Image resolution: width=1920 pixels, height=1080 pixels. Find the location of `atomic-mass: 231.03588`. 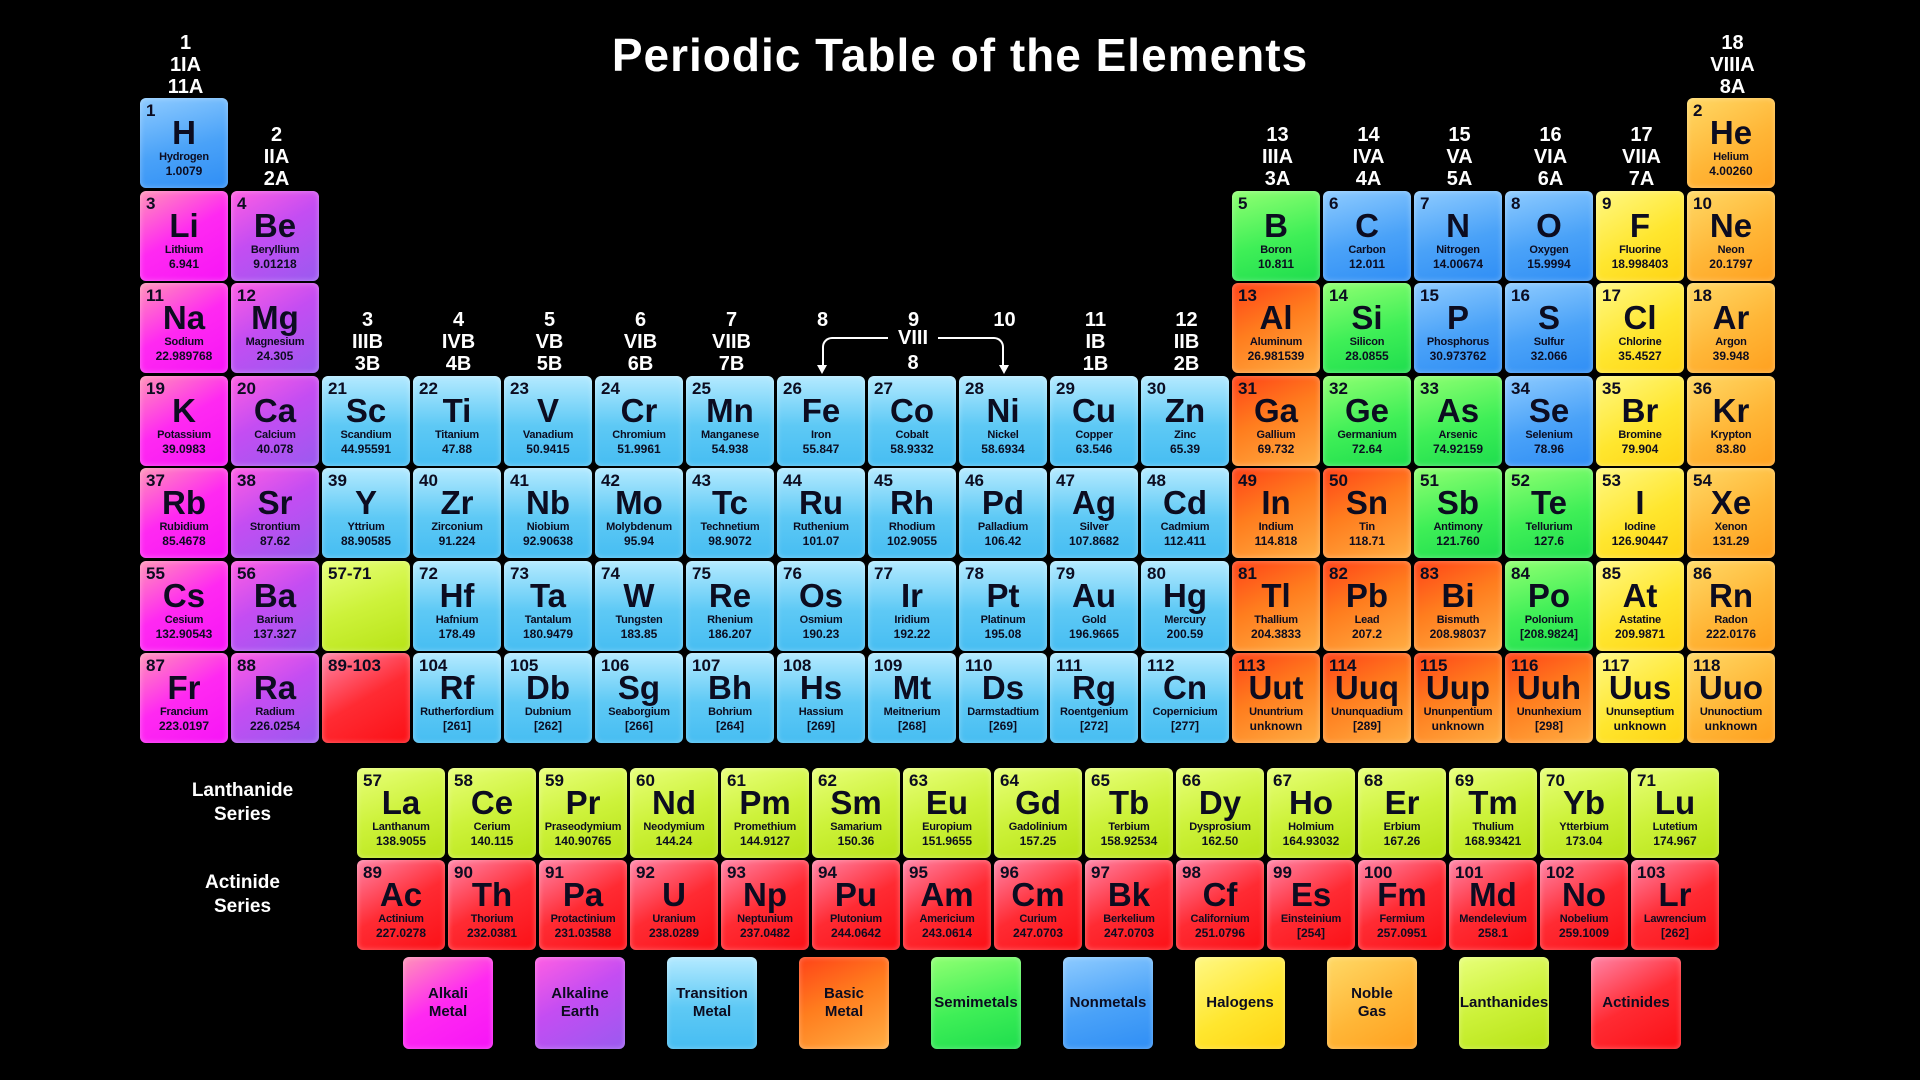

atomic-mass: 231.03588 is located at coordinates (583, 933).